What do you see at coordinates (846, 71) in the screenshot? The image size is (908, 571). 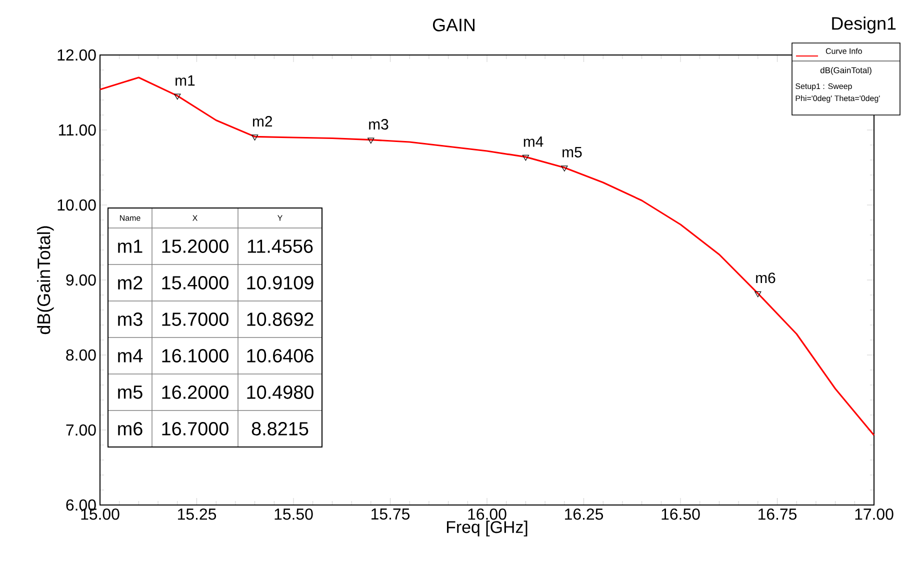 I see `text: dB(GainTotal)` at bounding box center [846, 71].